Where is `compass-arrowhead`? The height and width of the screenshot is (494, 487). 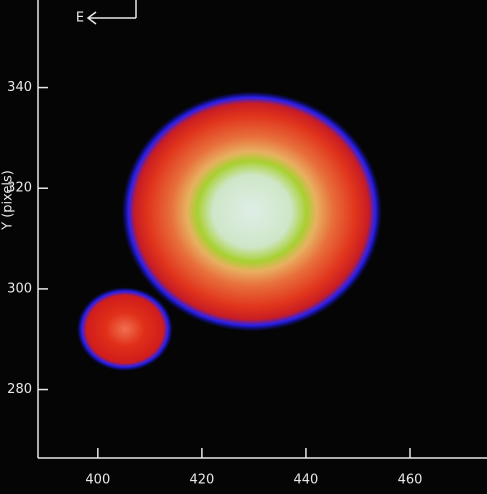 compass-arrowhead is located at coordinates (91, 18).